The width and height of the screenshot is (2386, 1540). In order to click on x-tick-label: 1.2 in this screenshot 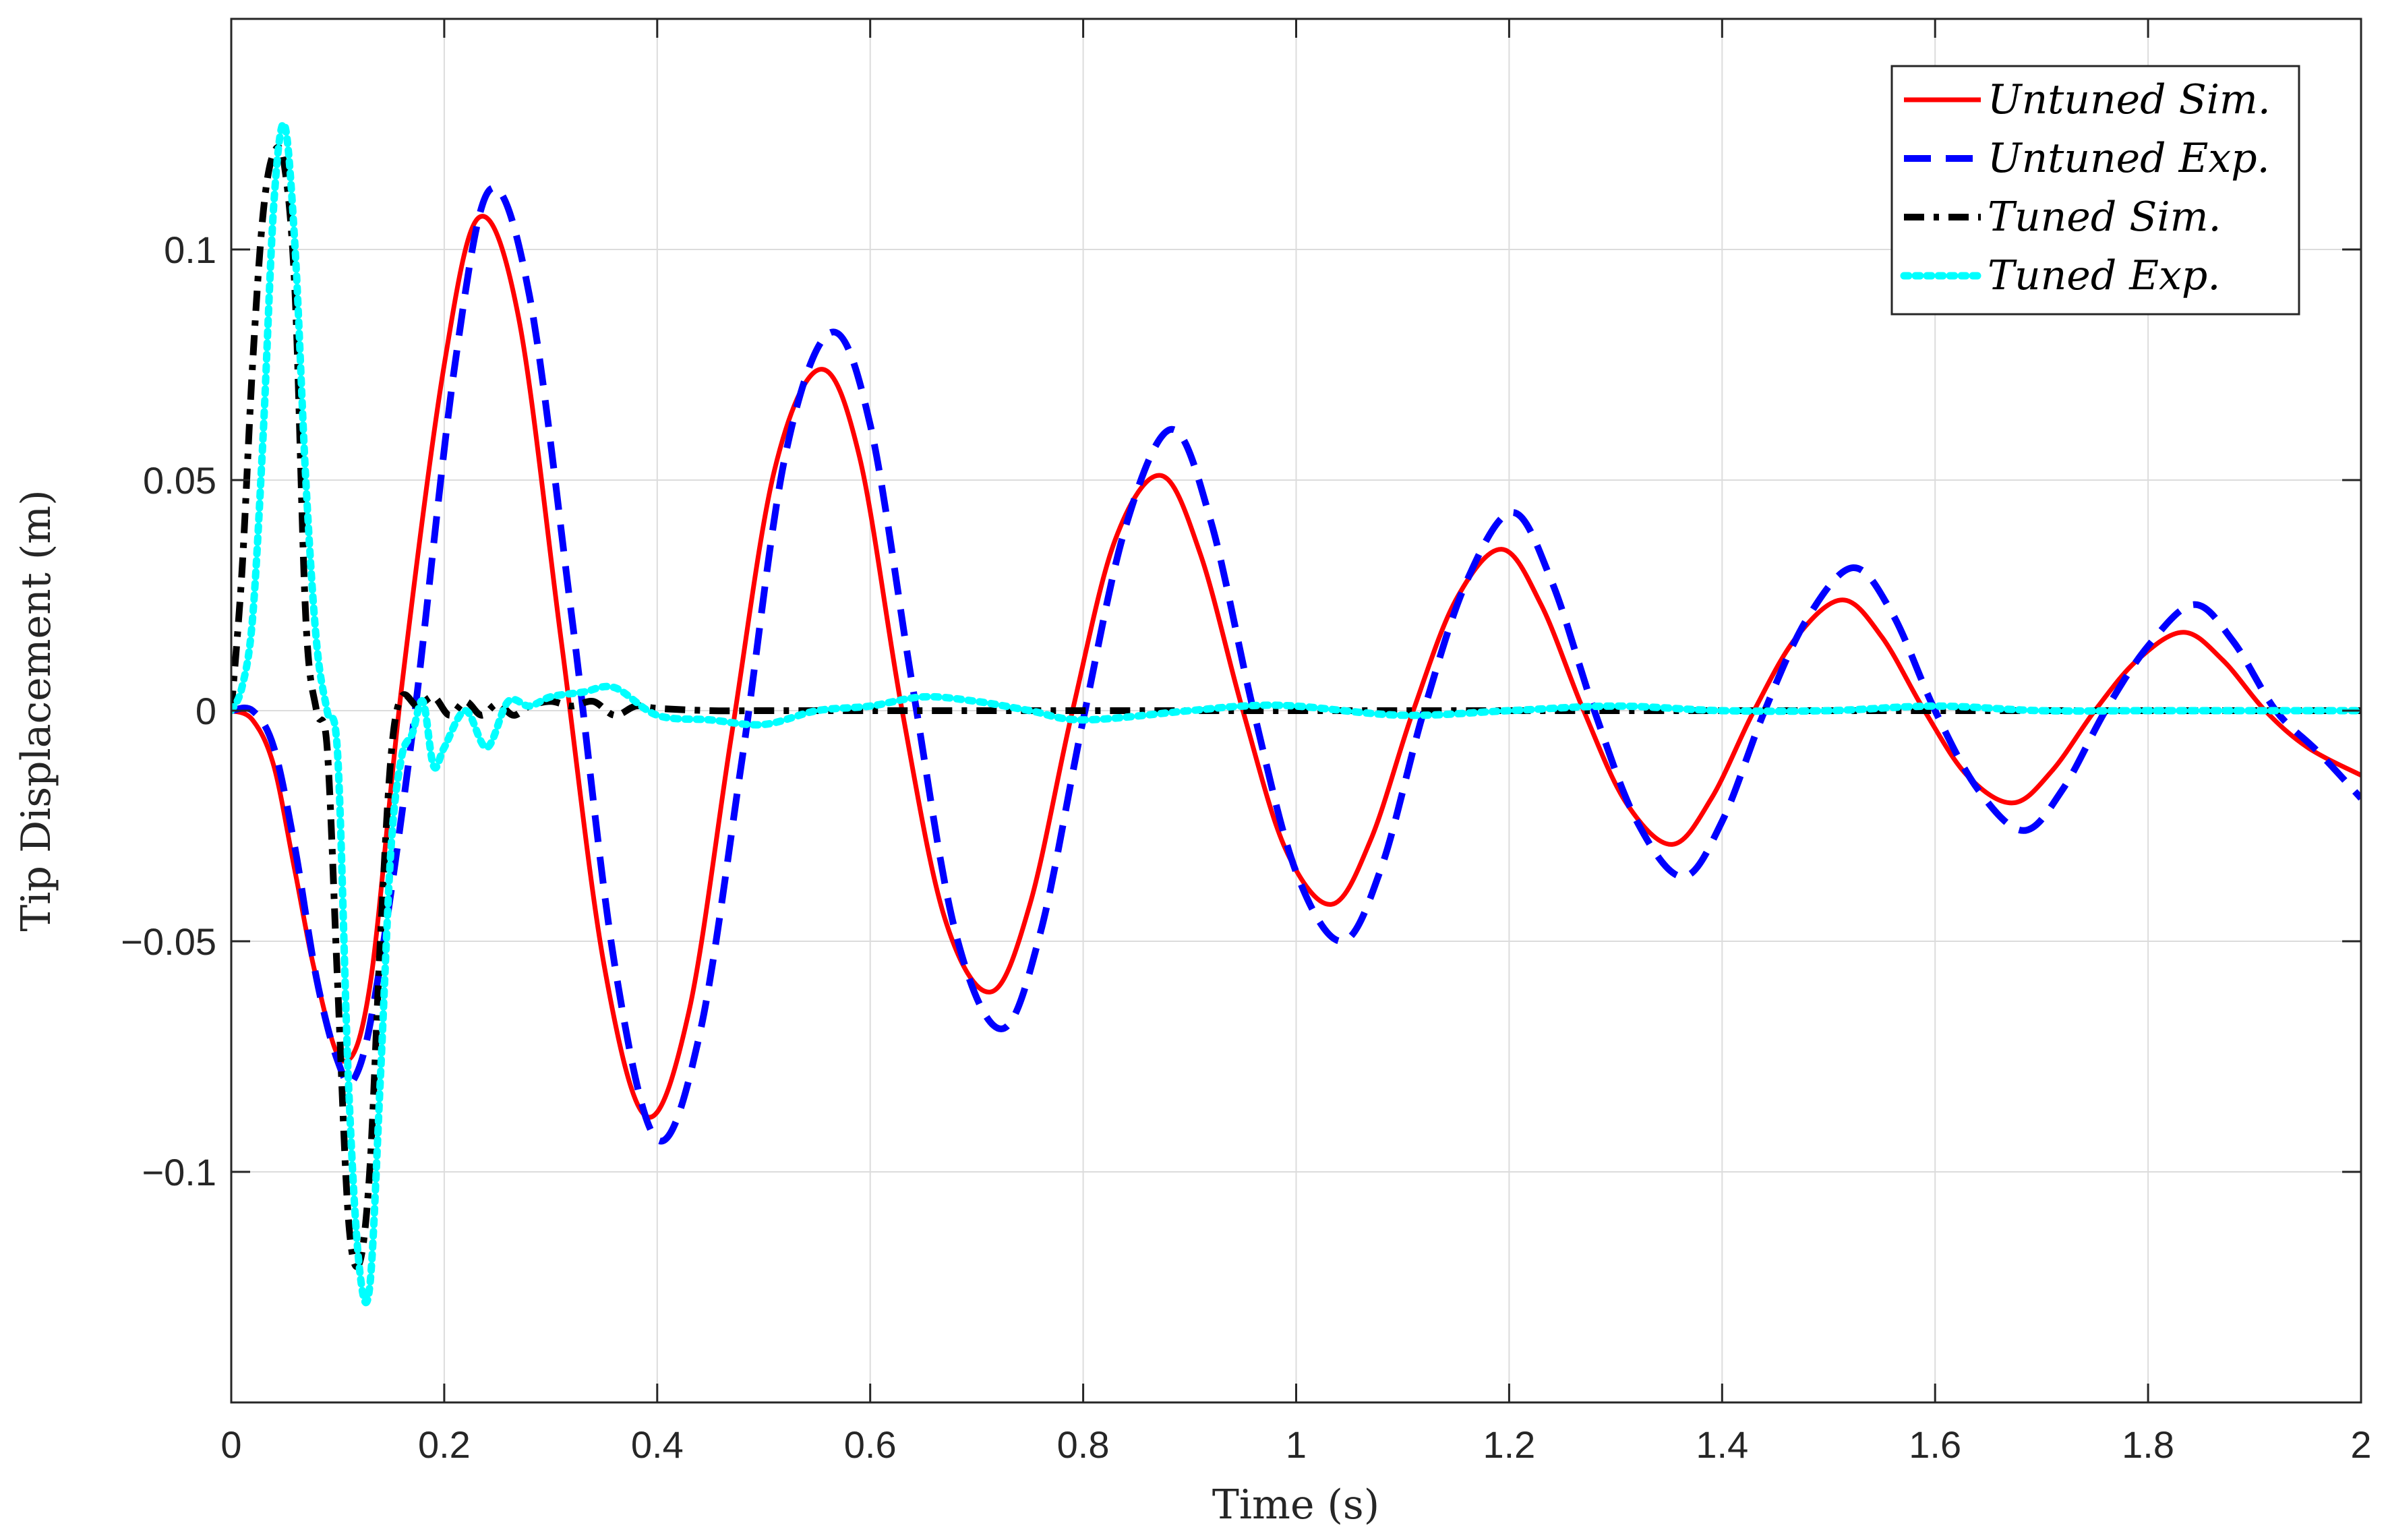, I will do `click(1509, 1444)`.